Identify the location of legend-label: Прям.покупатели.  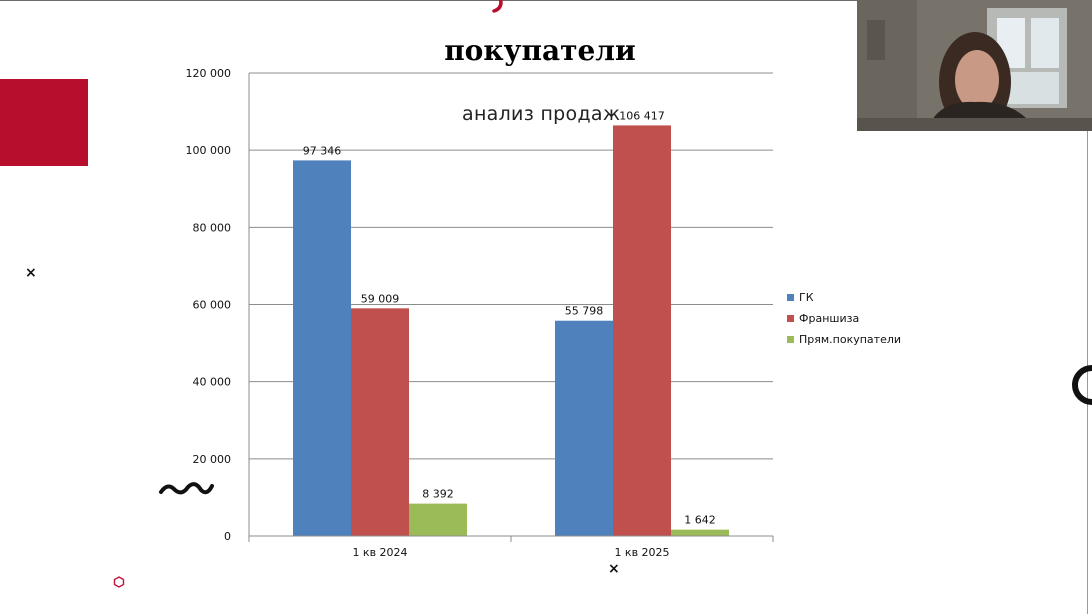
(850, 339).